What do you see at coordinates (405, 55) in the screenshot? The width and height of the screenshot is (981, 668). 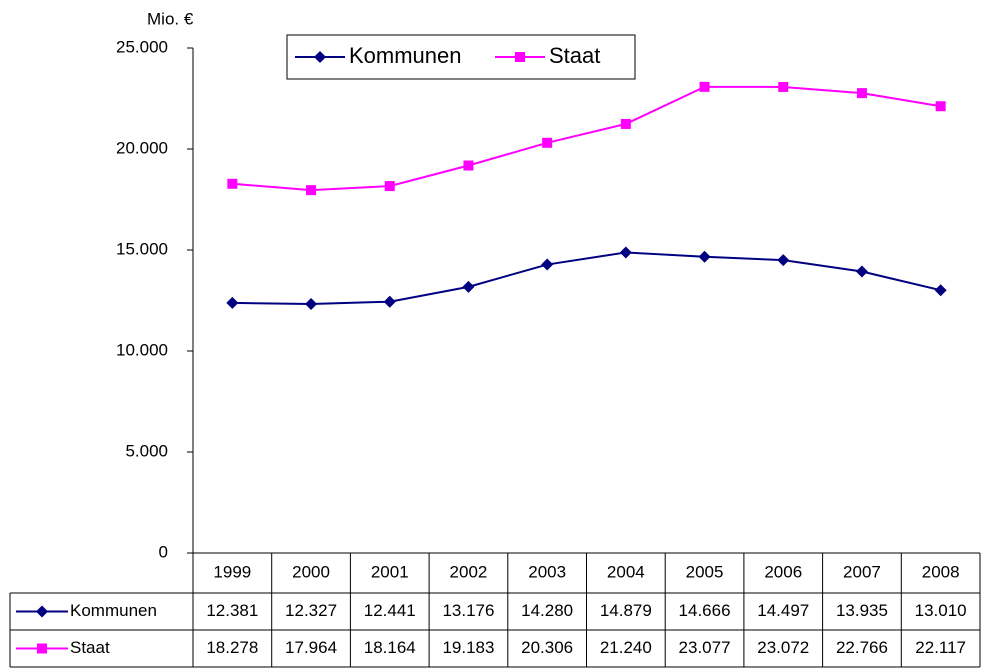 I see `legend-label: Kommunen` at bounding box center [405, 55].